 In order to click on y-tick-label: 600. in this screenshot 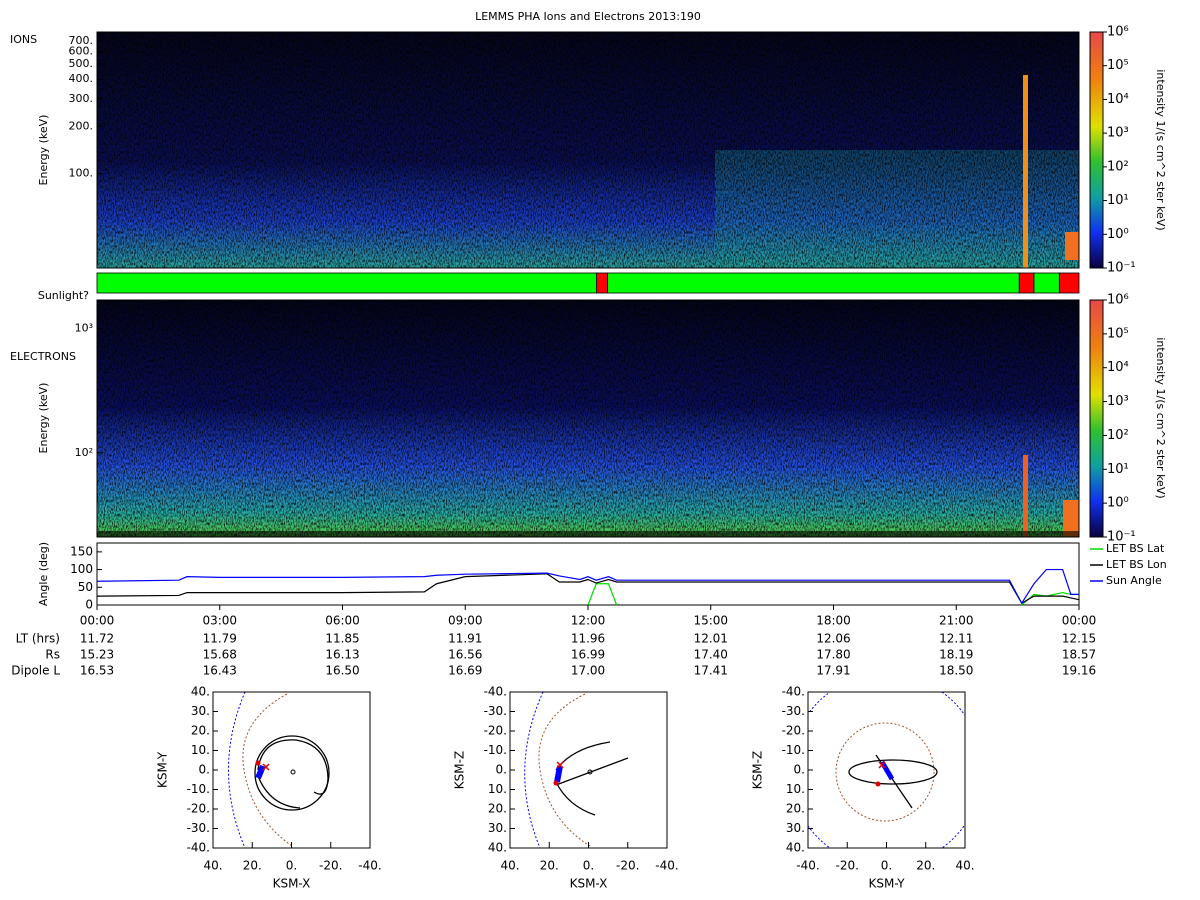, I will do `click(81, 51)`.